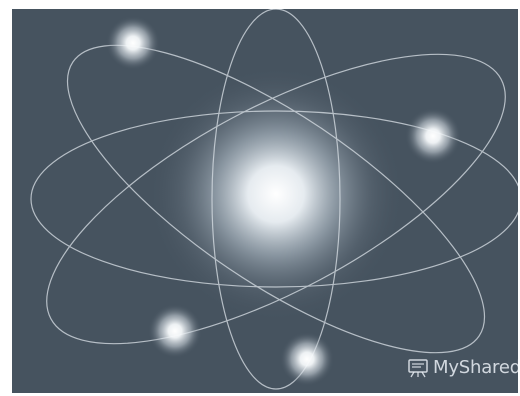 This screenshot has width=520, height=396. What do you see at coordinates (175, 331) in the screenshot?
I see `electron-glow-bottom-left` at bounding box center [175, 331].